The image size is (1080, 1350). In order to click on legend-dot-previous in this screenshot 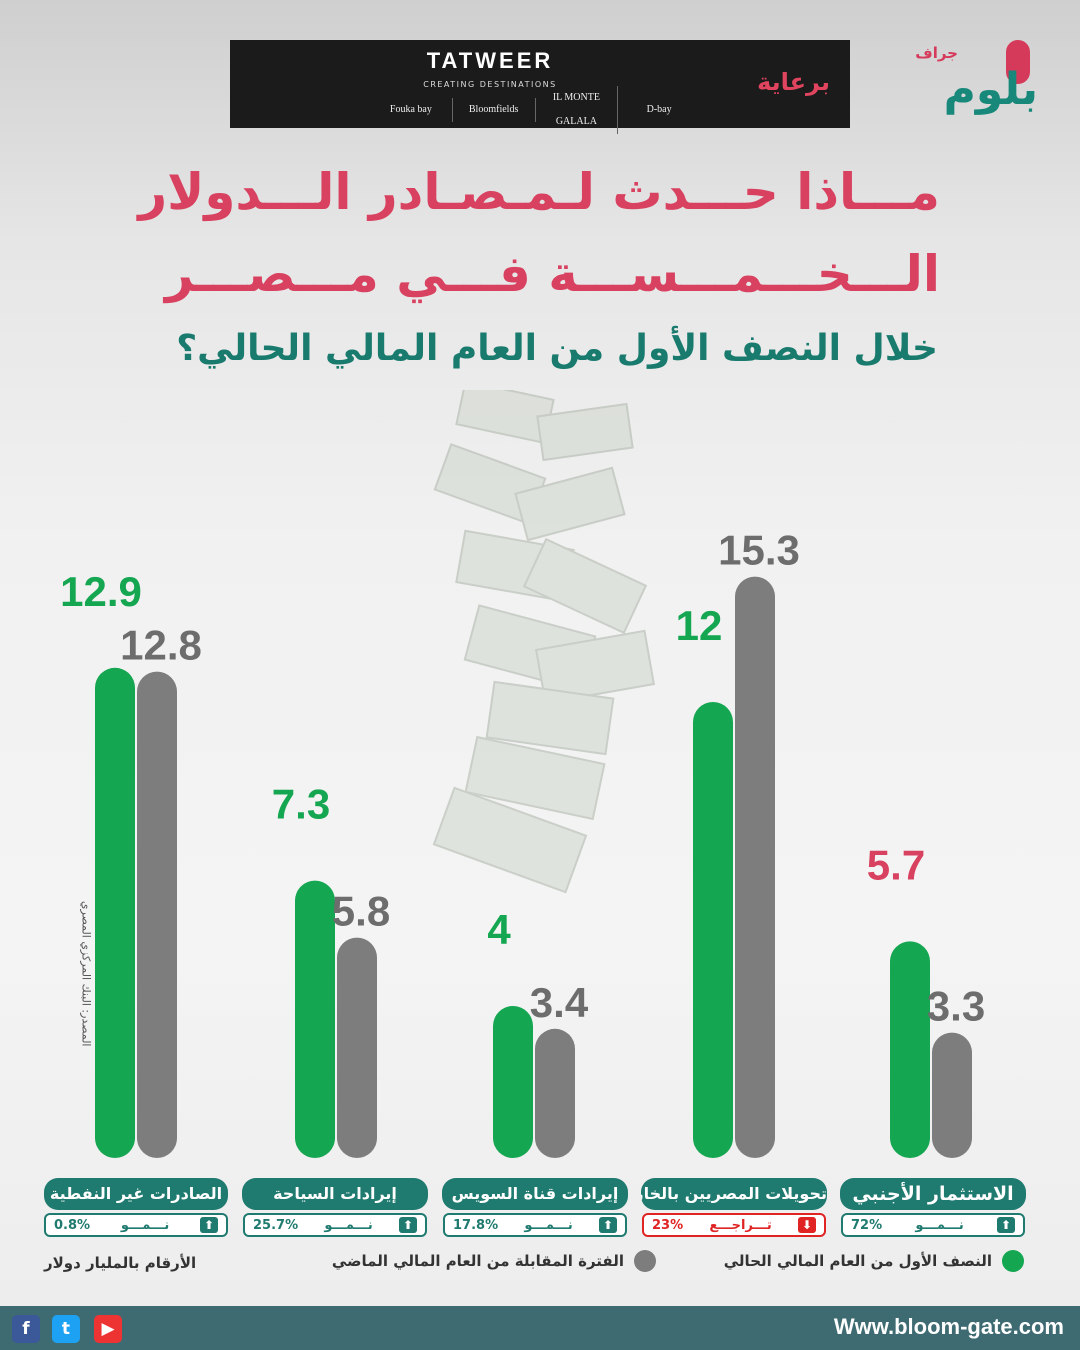, I will do `click(645, 1261)`.